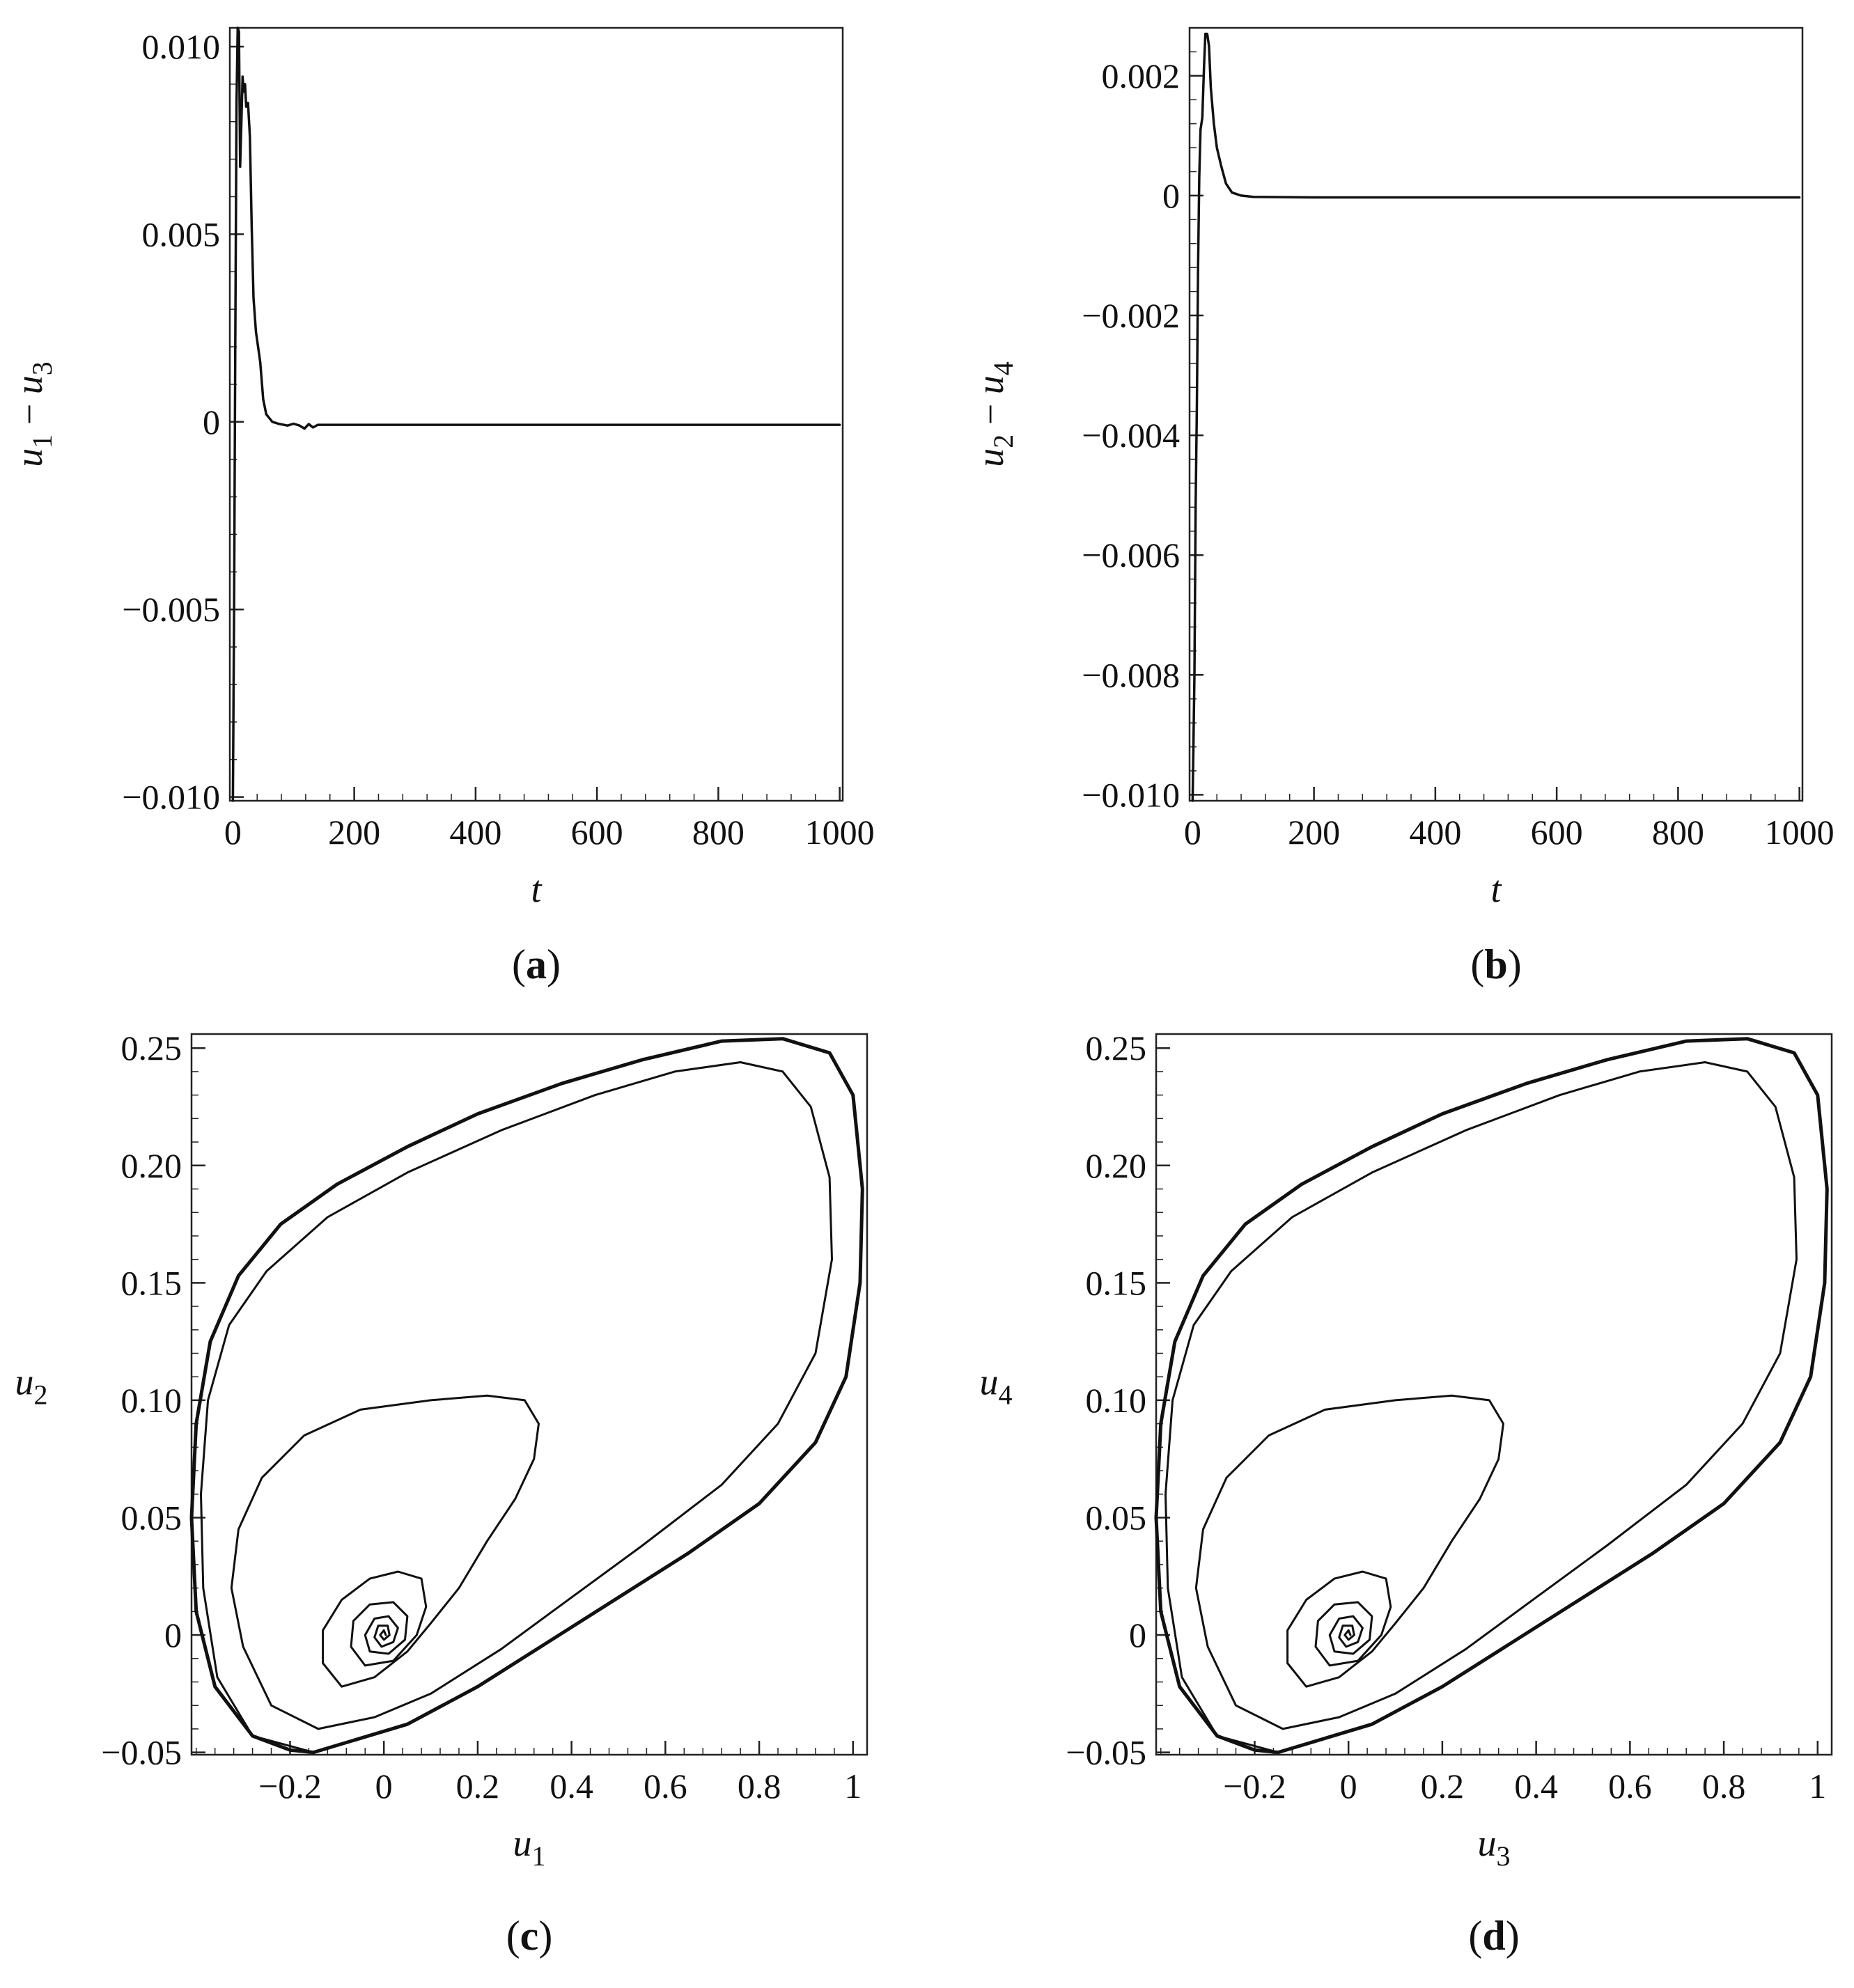 The width and height of the screenshot is (1854, 1988). Describe the element at coordinates (1131, 794) in the screenshot. I see `y-tick-label: −0.010` at that location.